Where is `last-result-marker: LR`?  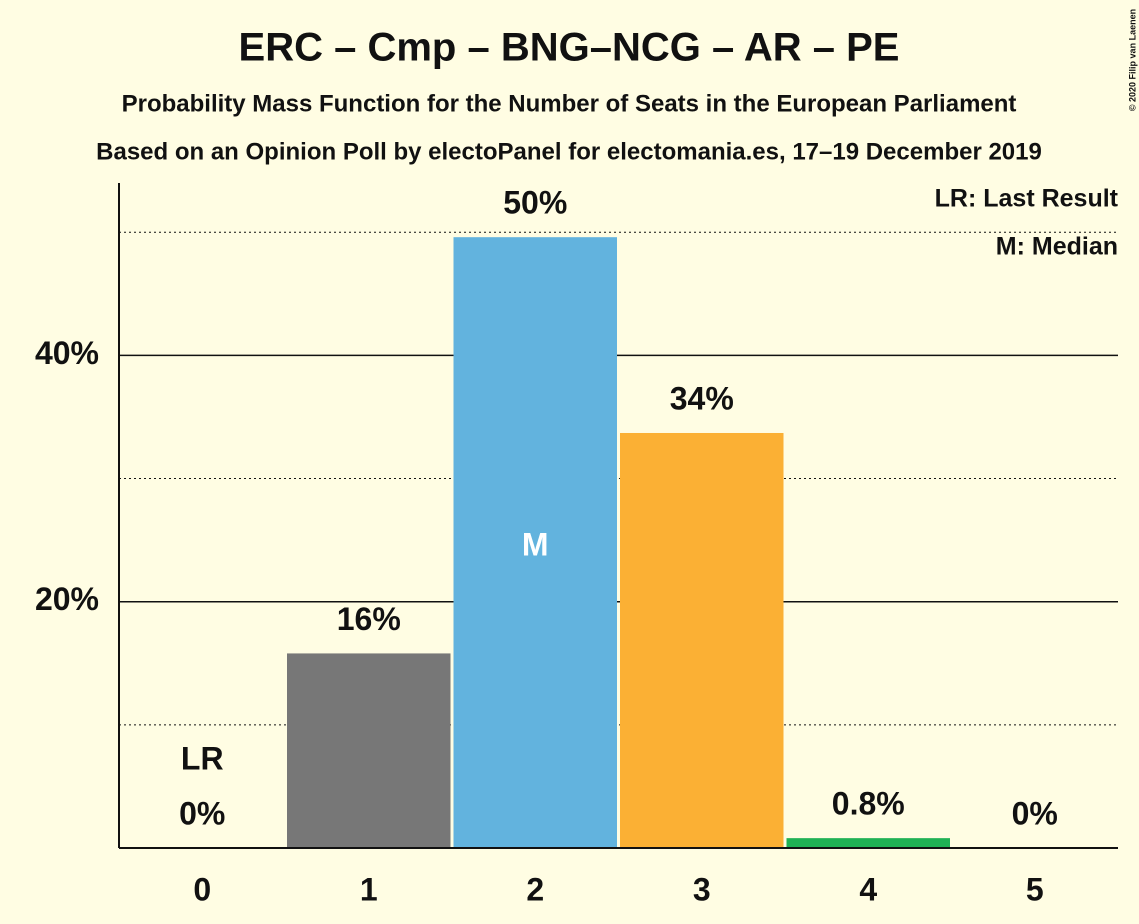
last-result-marker: LR is located at coordinates (202, 758).